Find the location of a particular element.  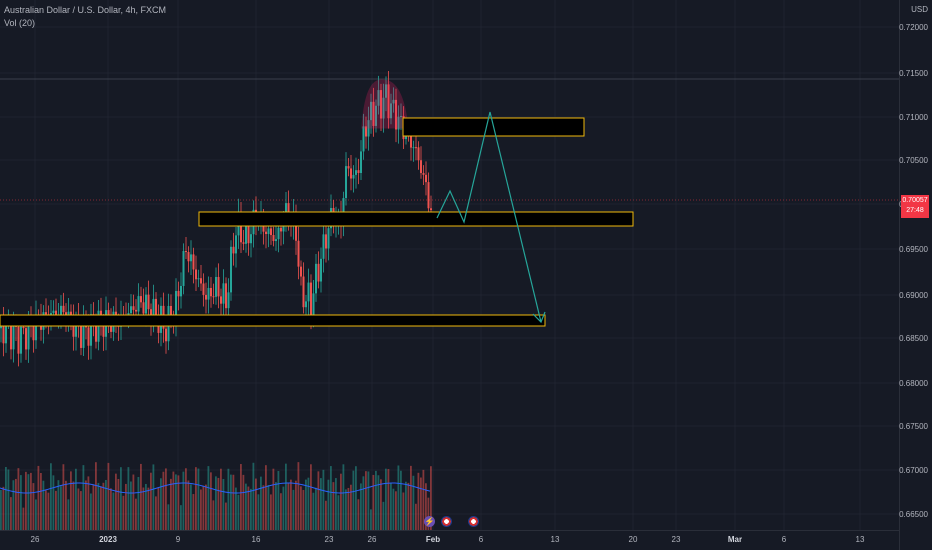

time-tick-label: 16 is located at coordinates (256, 539).